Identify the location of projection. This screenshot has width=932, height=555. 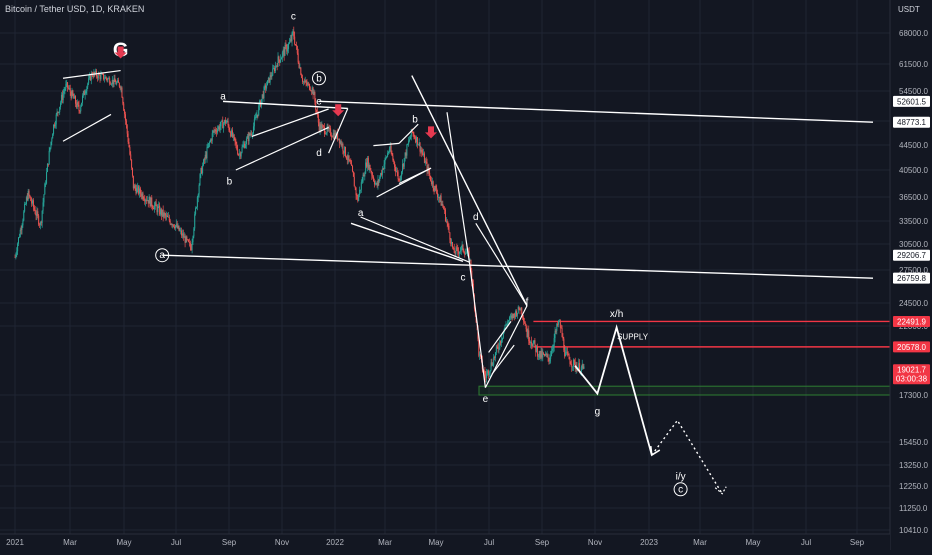
(650, 409).